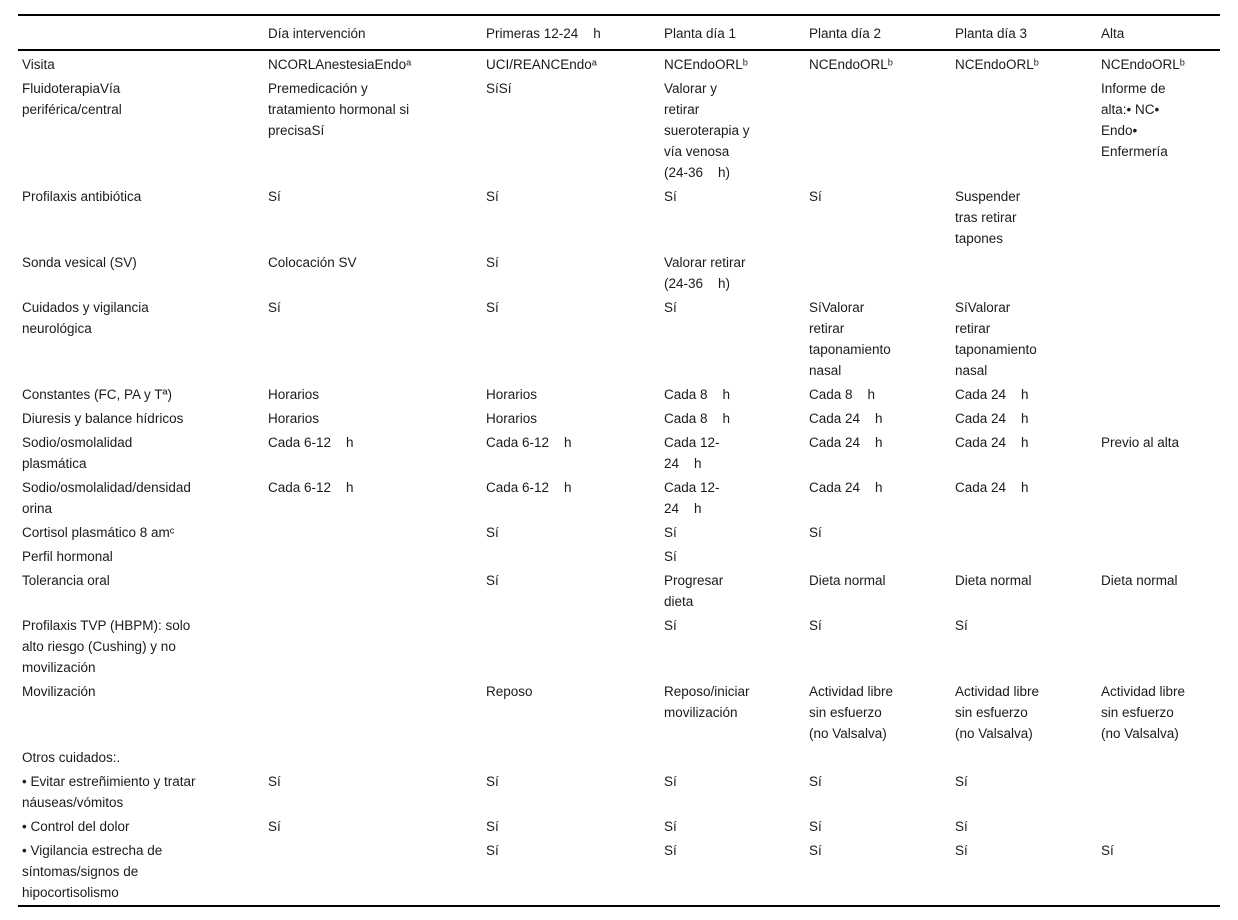 Image resolution: width=1238 pixels, height=920 pixels. What do you see at coordinates (619, 758) in the screenshot?
I see `table-row: Otros cuidados:.` at bounding box center [619, 758].